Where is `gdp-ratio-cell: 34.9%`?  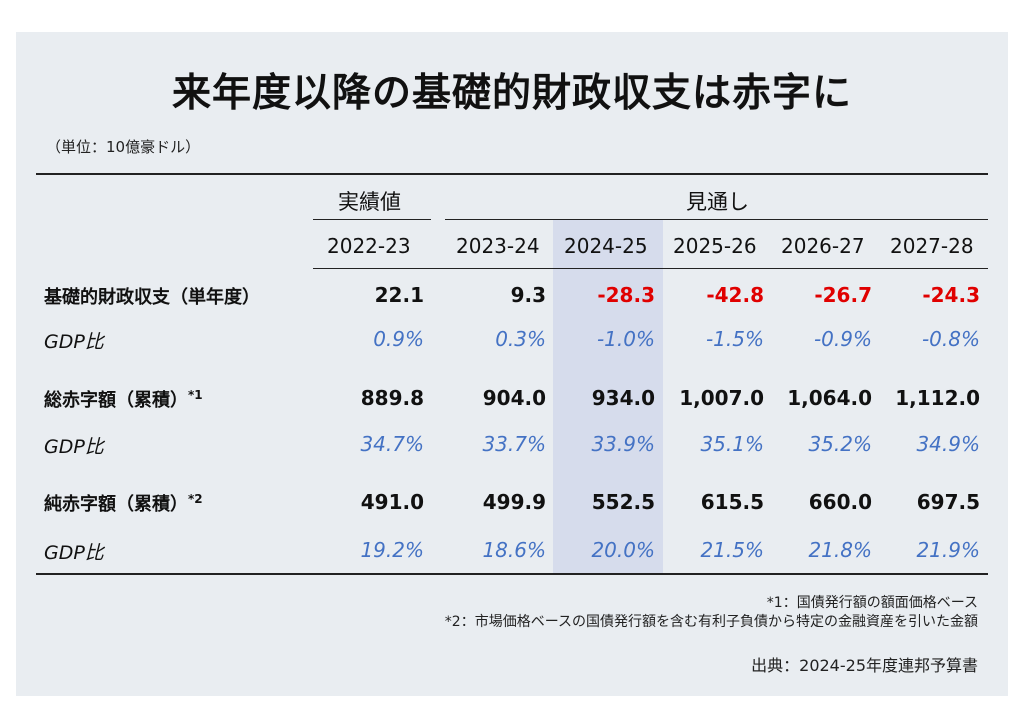 gdp-ratio-cell: 34.9% is located at coordinates (948, 444).